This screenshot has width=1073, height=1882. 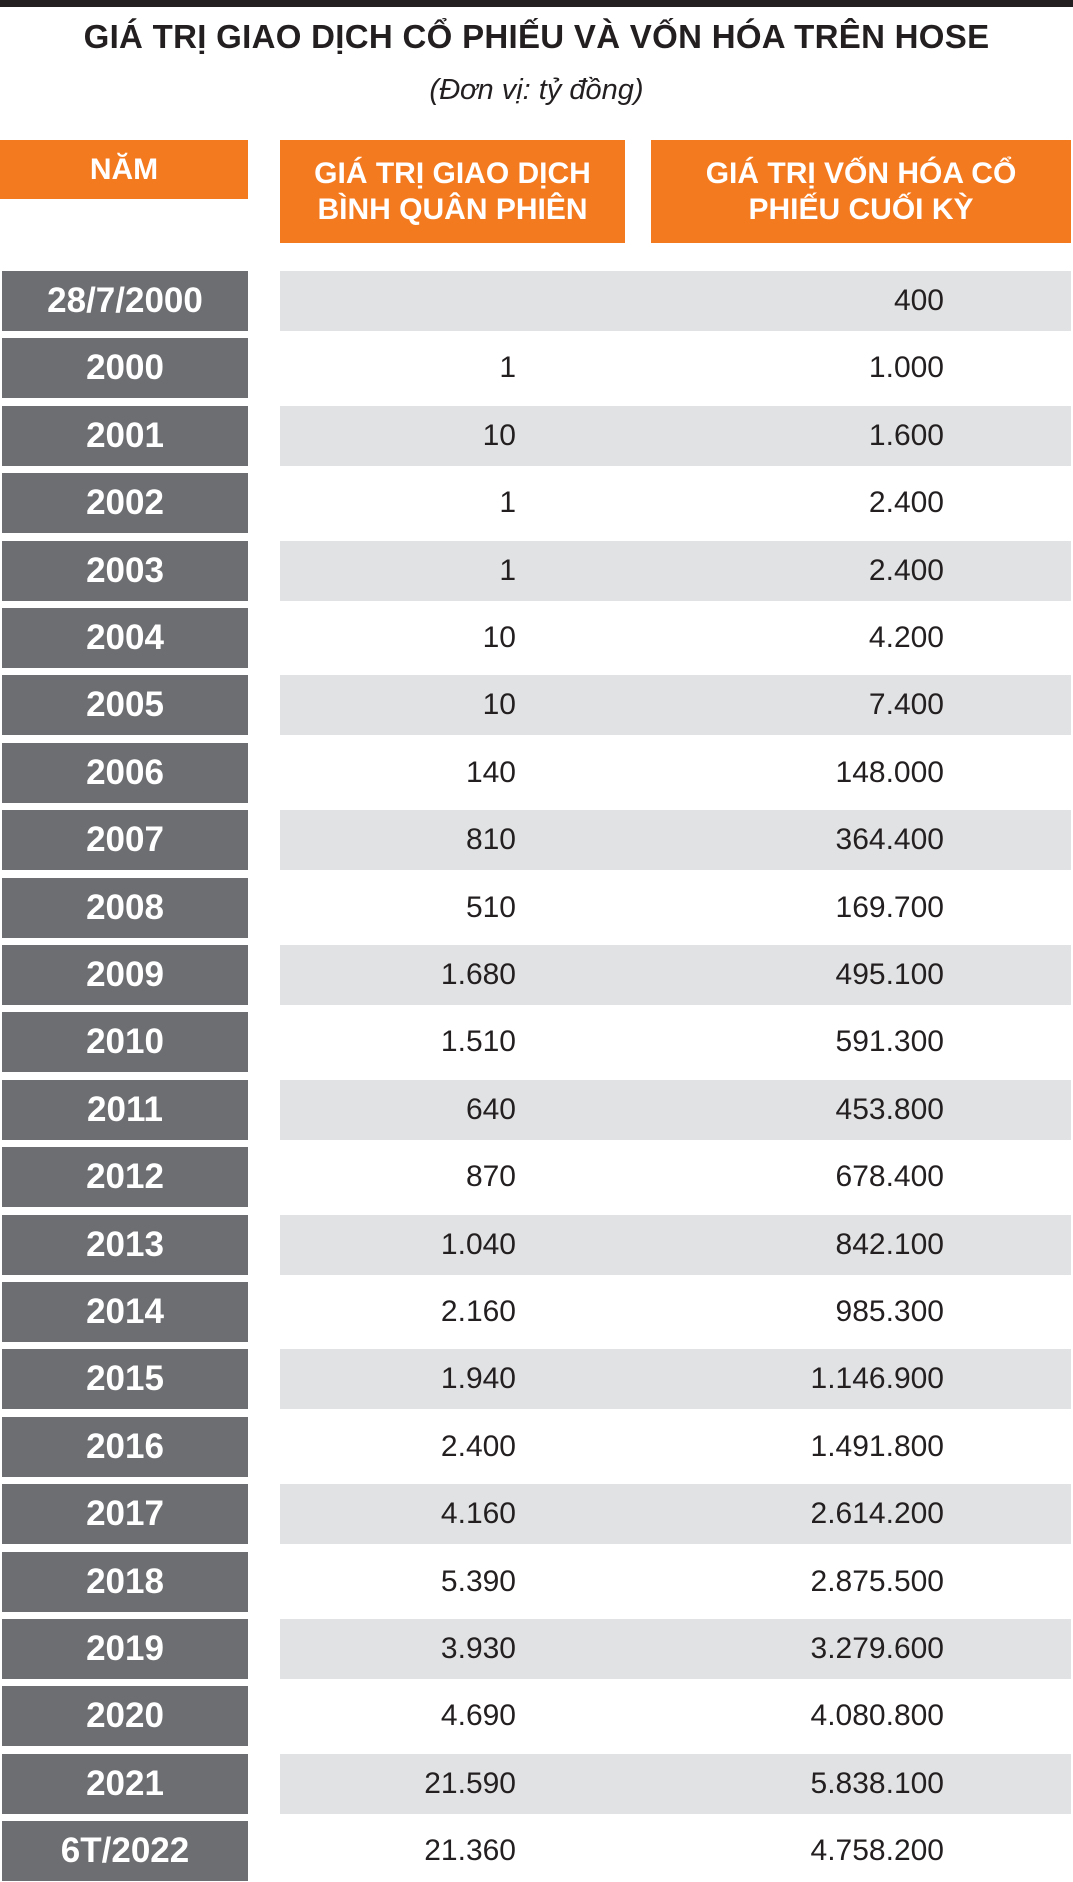 I want to click on top-bar, so click(x=536, y=3).